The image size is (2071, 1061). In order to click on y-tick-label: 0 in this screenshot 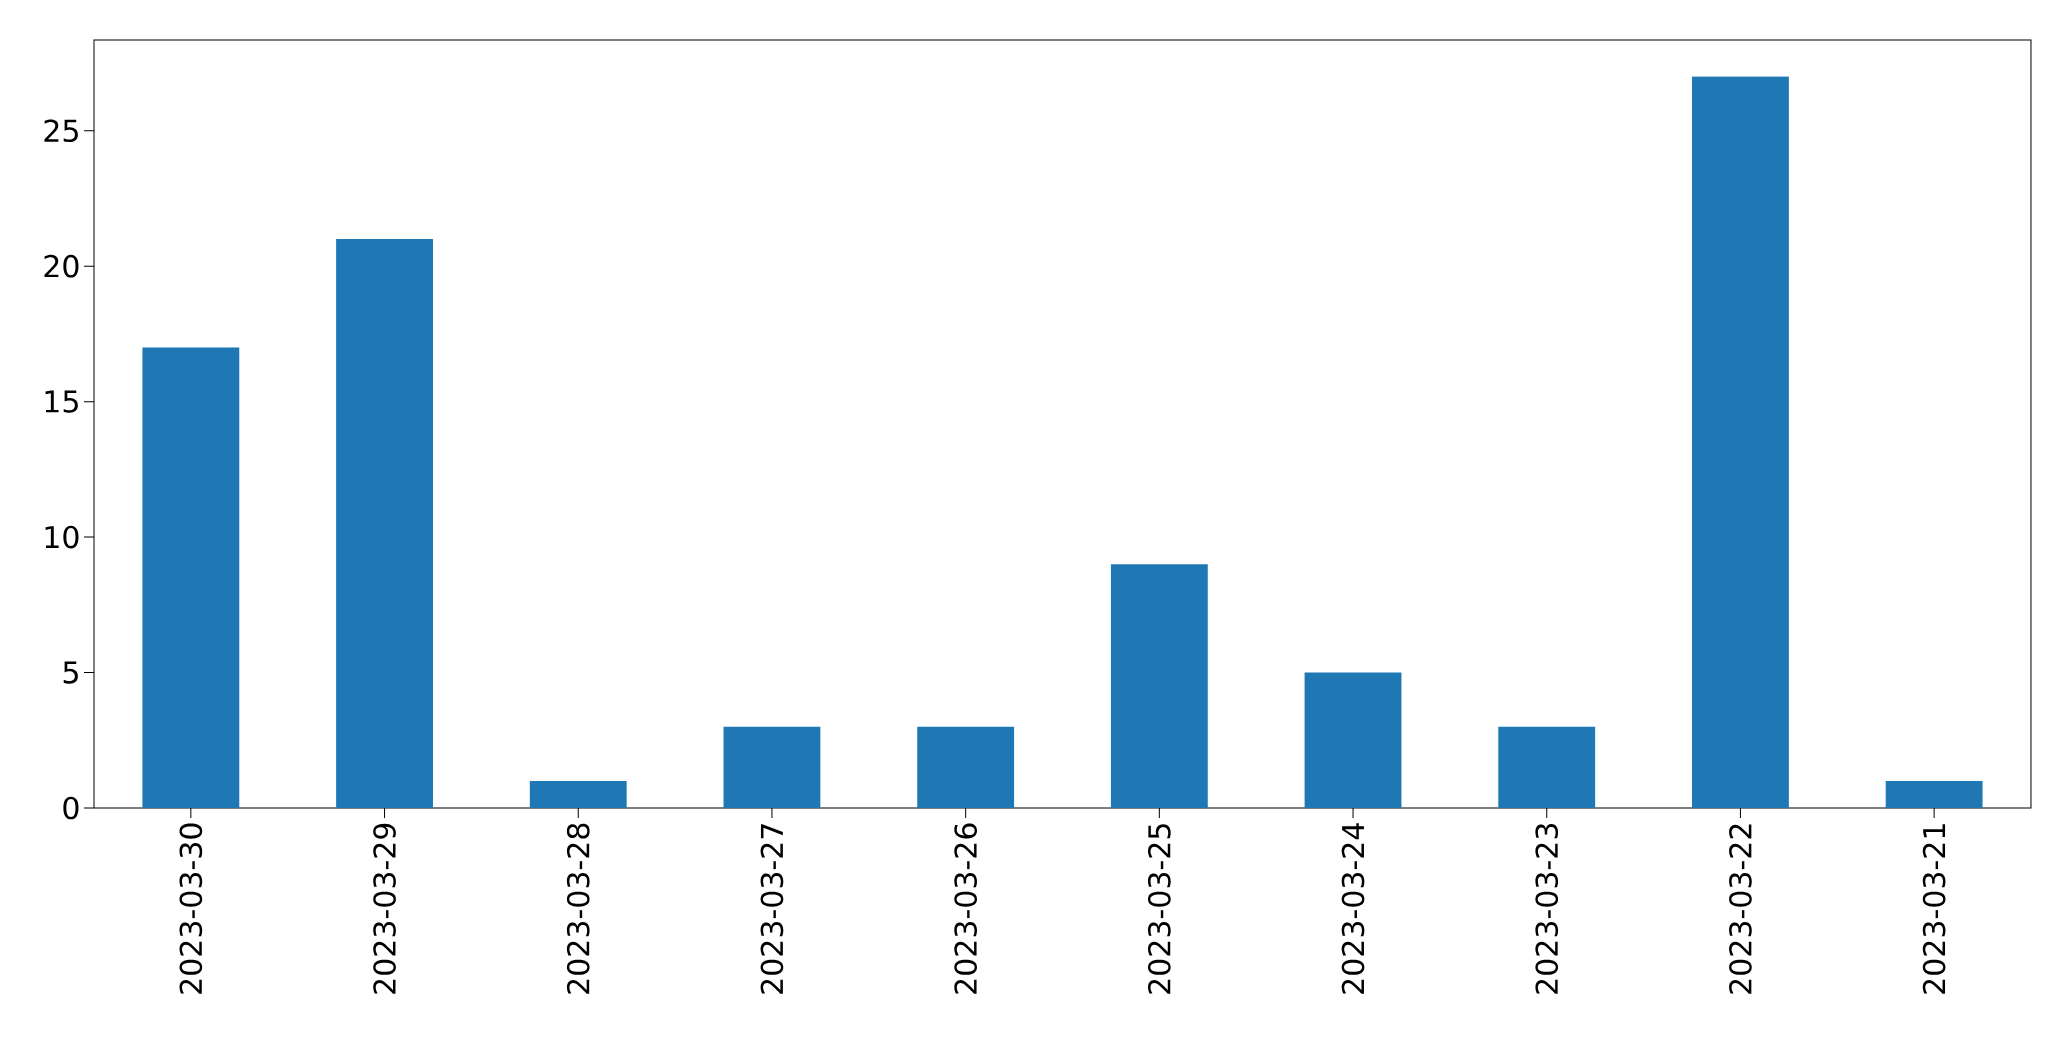, I will do `click(71, 808)`.